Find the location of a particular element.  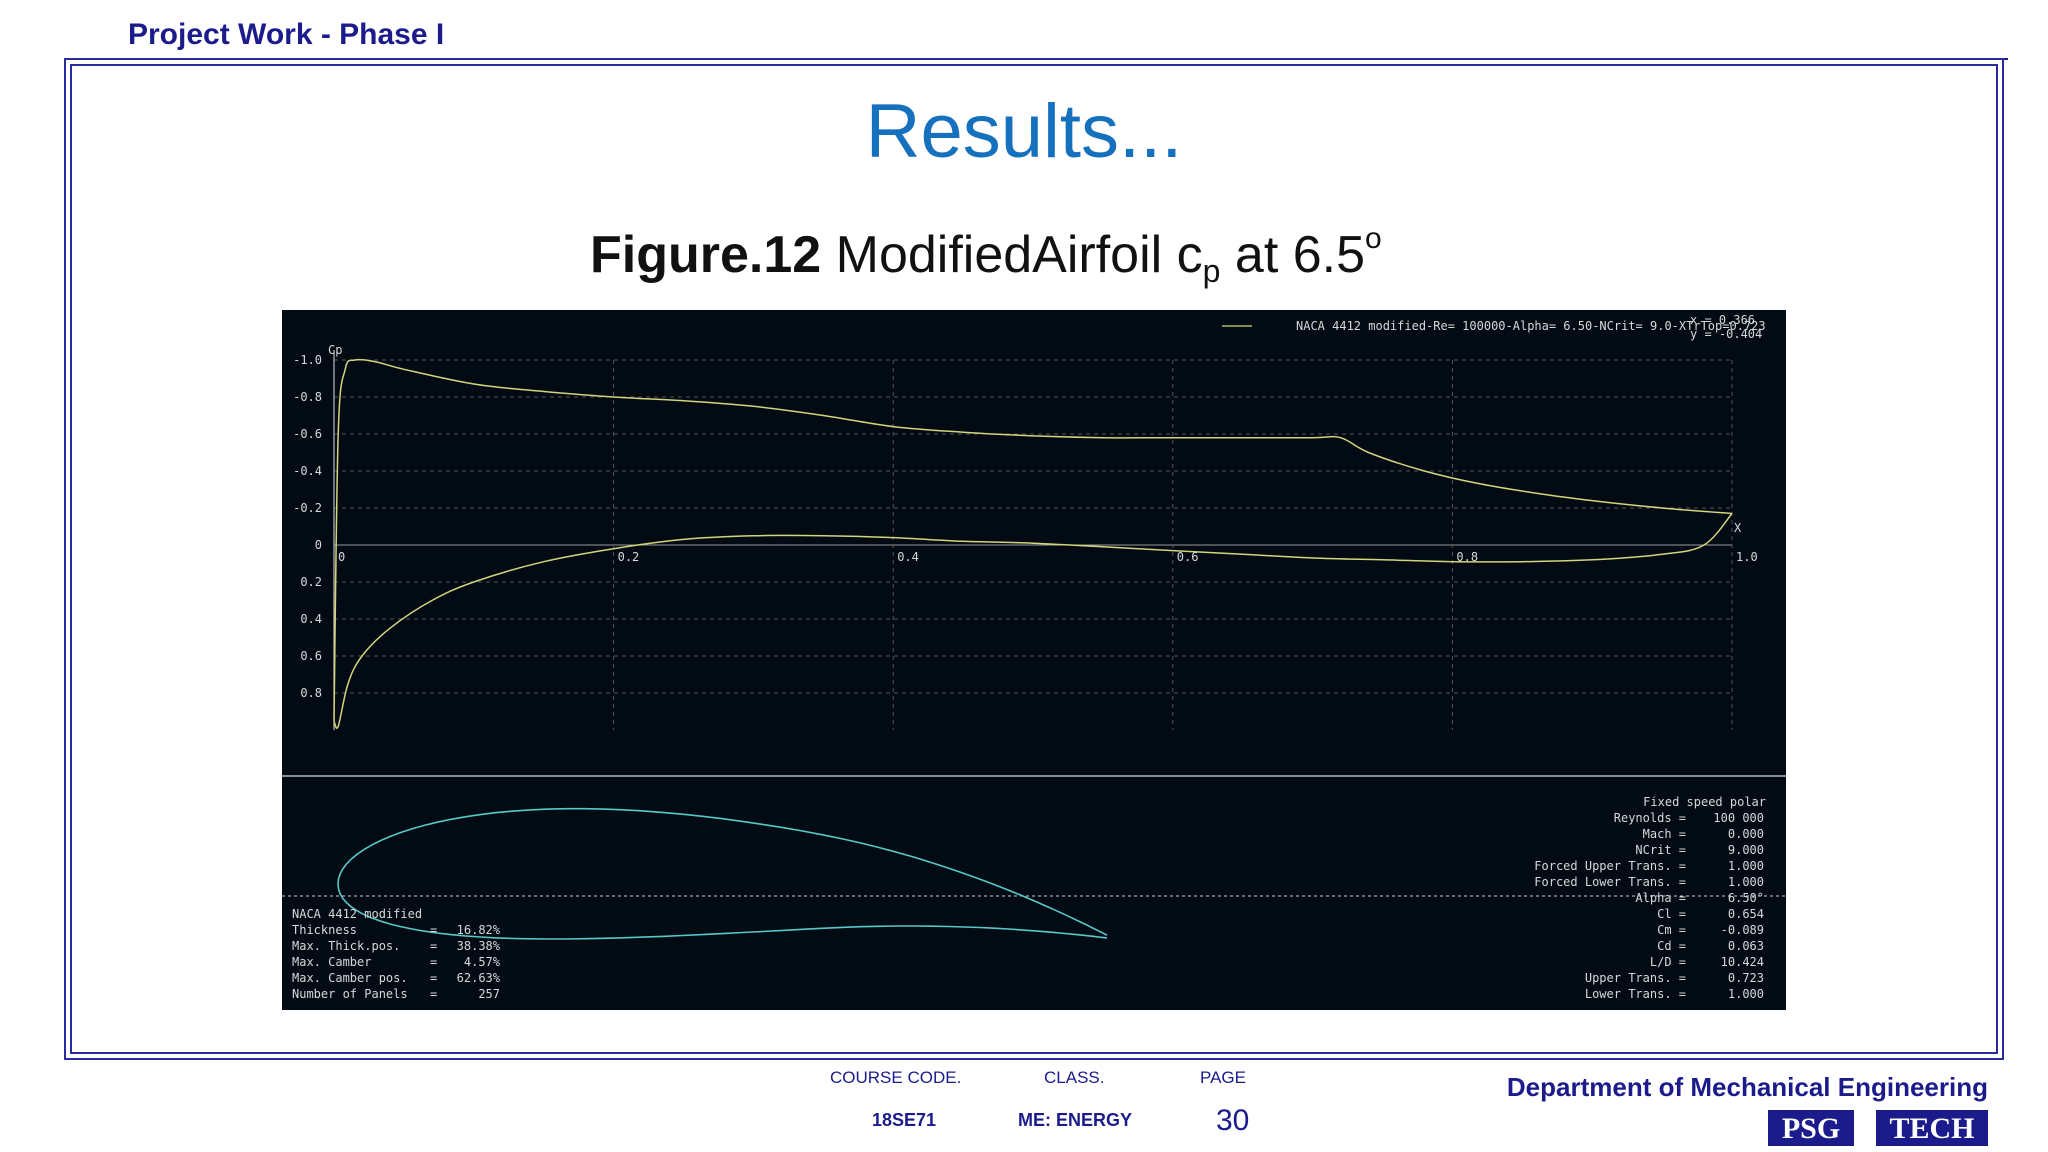

class-value: ME: ENERGY is located at coordinates (1075, 1120).